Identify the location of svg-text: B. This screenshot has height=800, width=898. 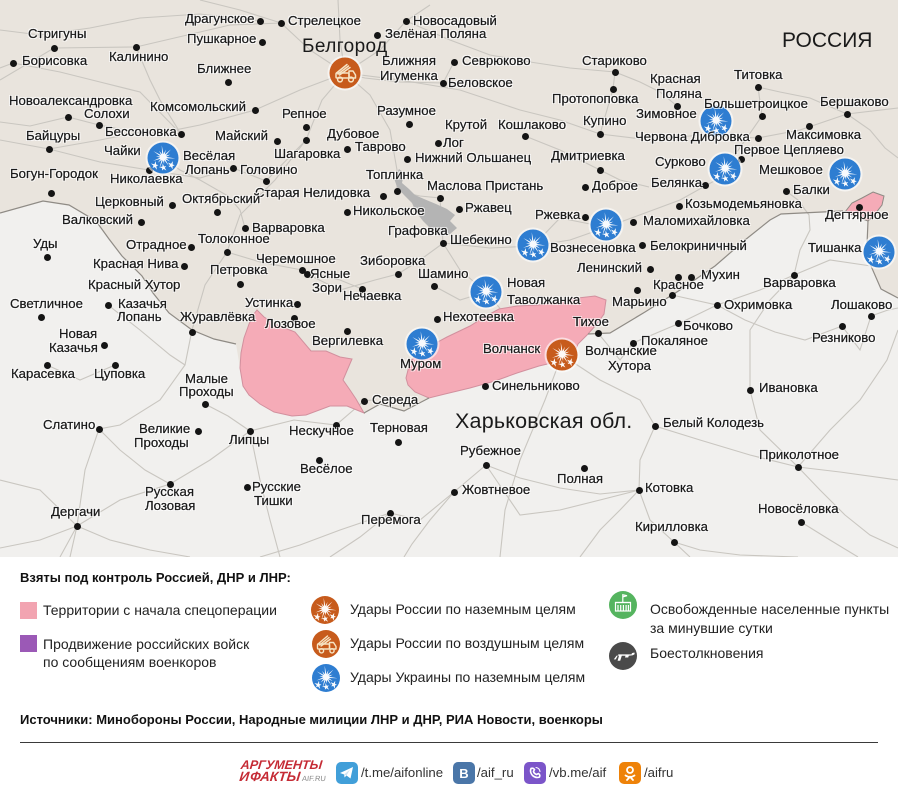
(463, 773).